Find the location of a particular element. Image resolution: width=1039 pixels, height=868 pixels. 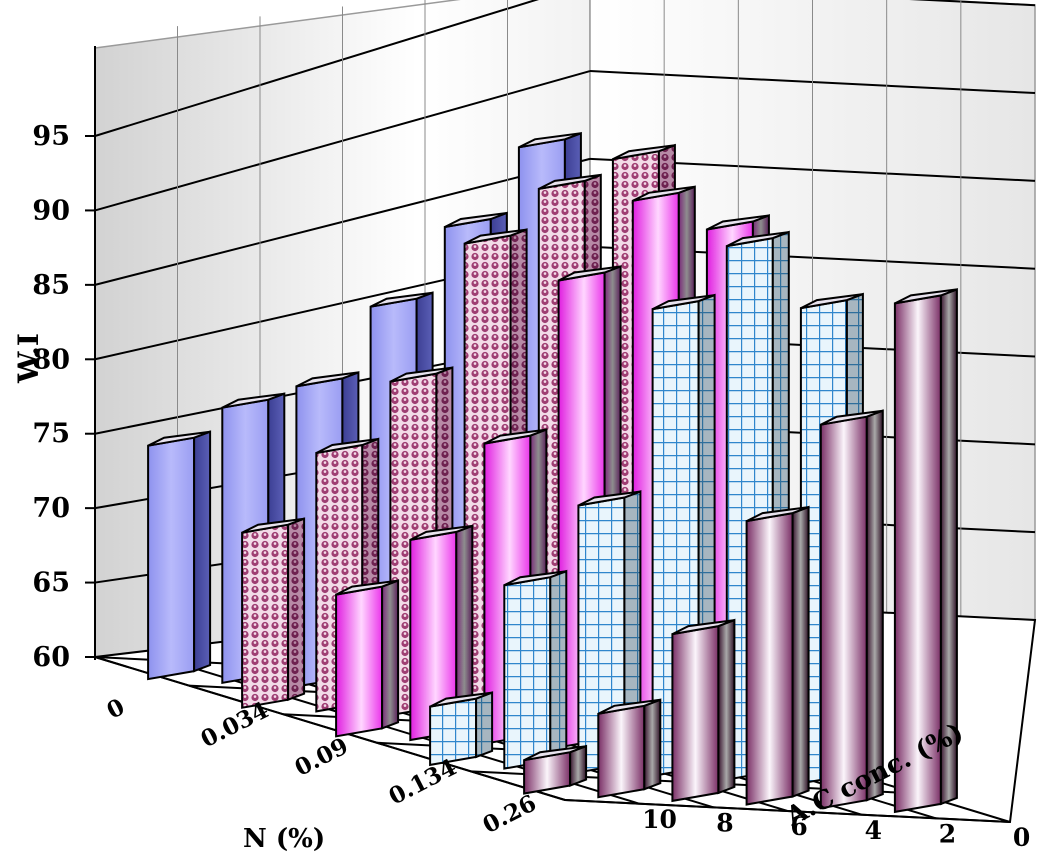

x-axis-label: N (%) is located at coordinates (284, 839).